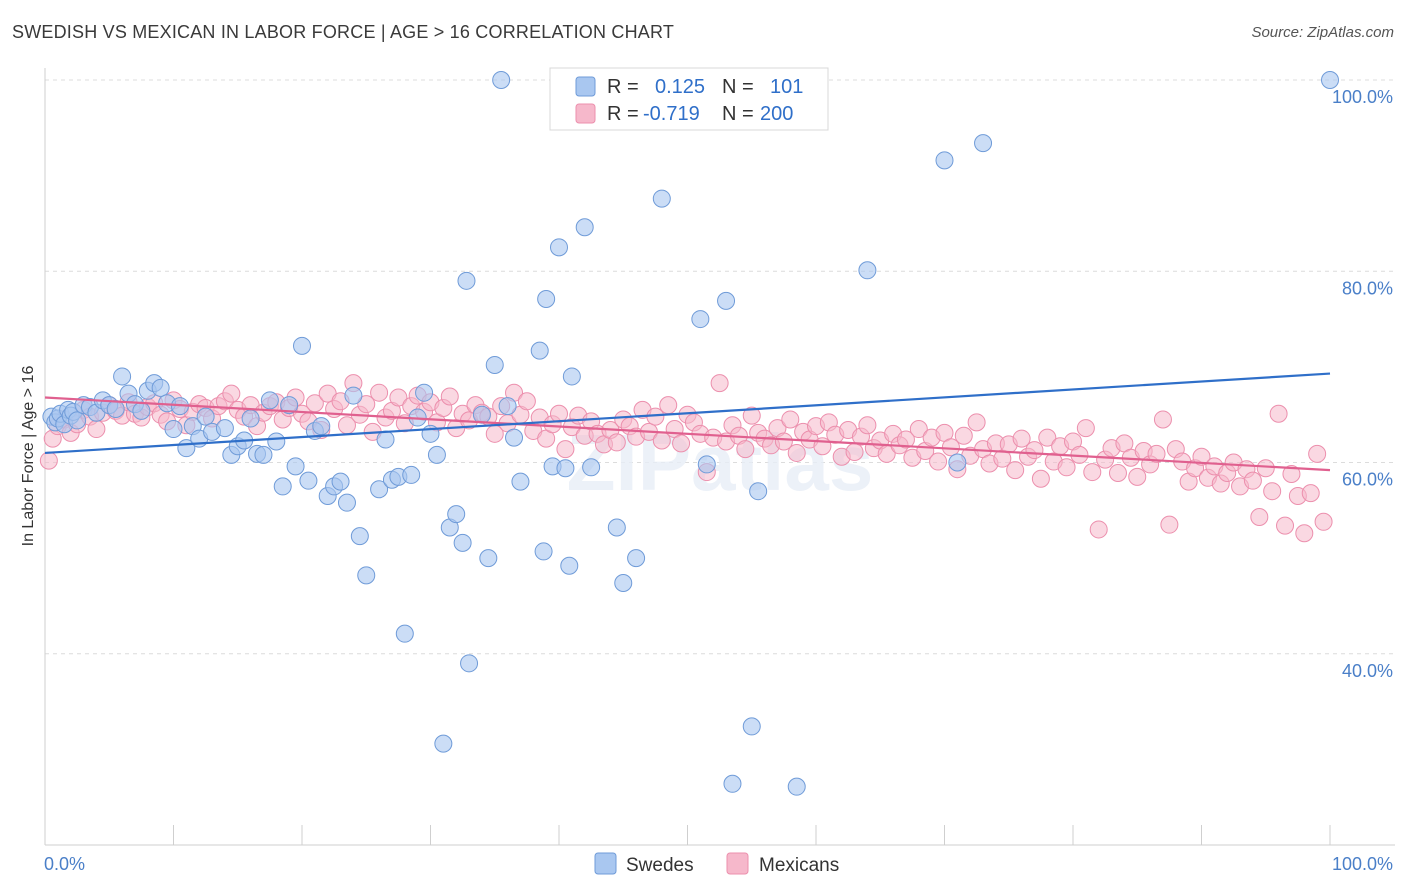  Describe the element at coordinates (738, 114) in the screenshot. I see `legend-n-label-mexicans: N =` at that location.